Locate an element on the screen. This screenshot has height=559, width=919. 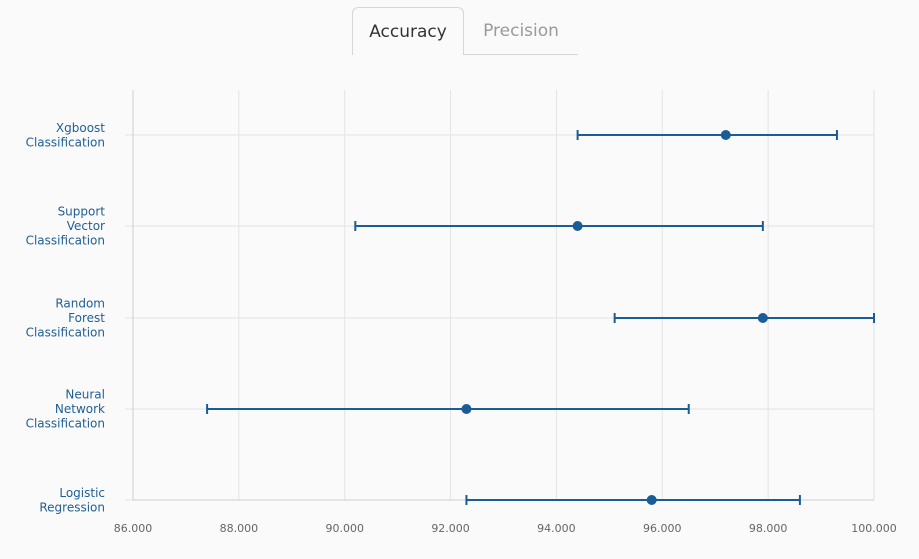
category-label: Forest is located at coordinates (86, 318).